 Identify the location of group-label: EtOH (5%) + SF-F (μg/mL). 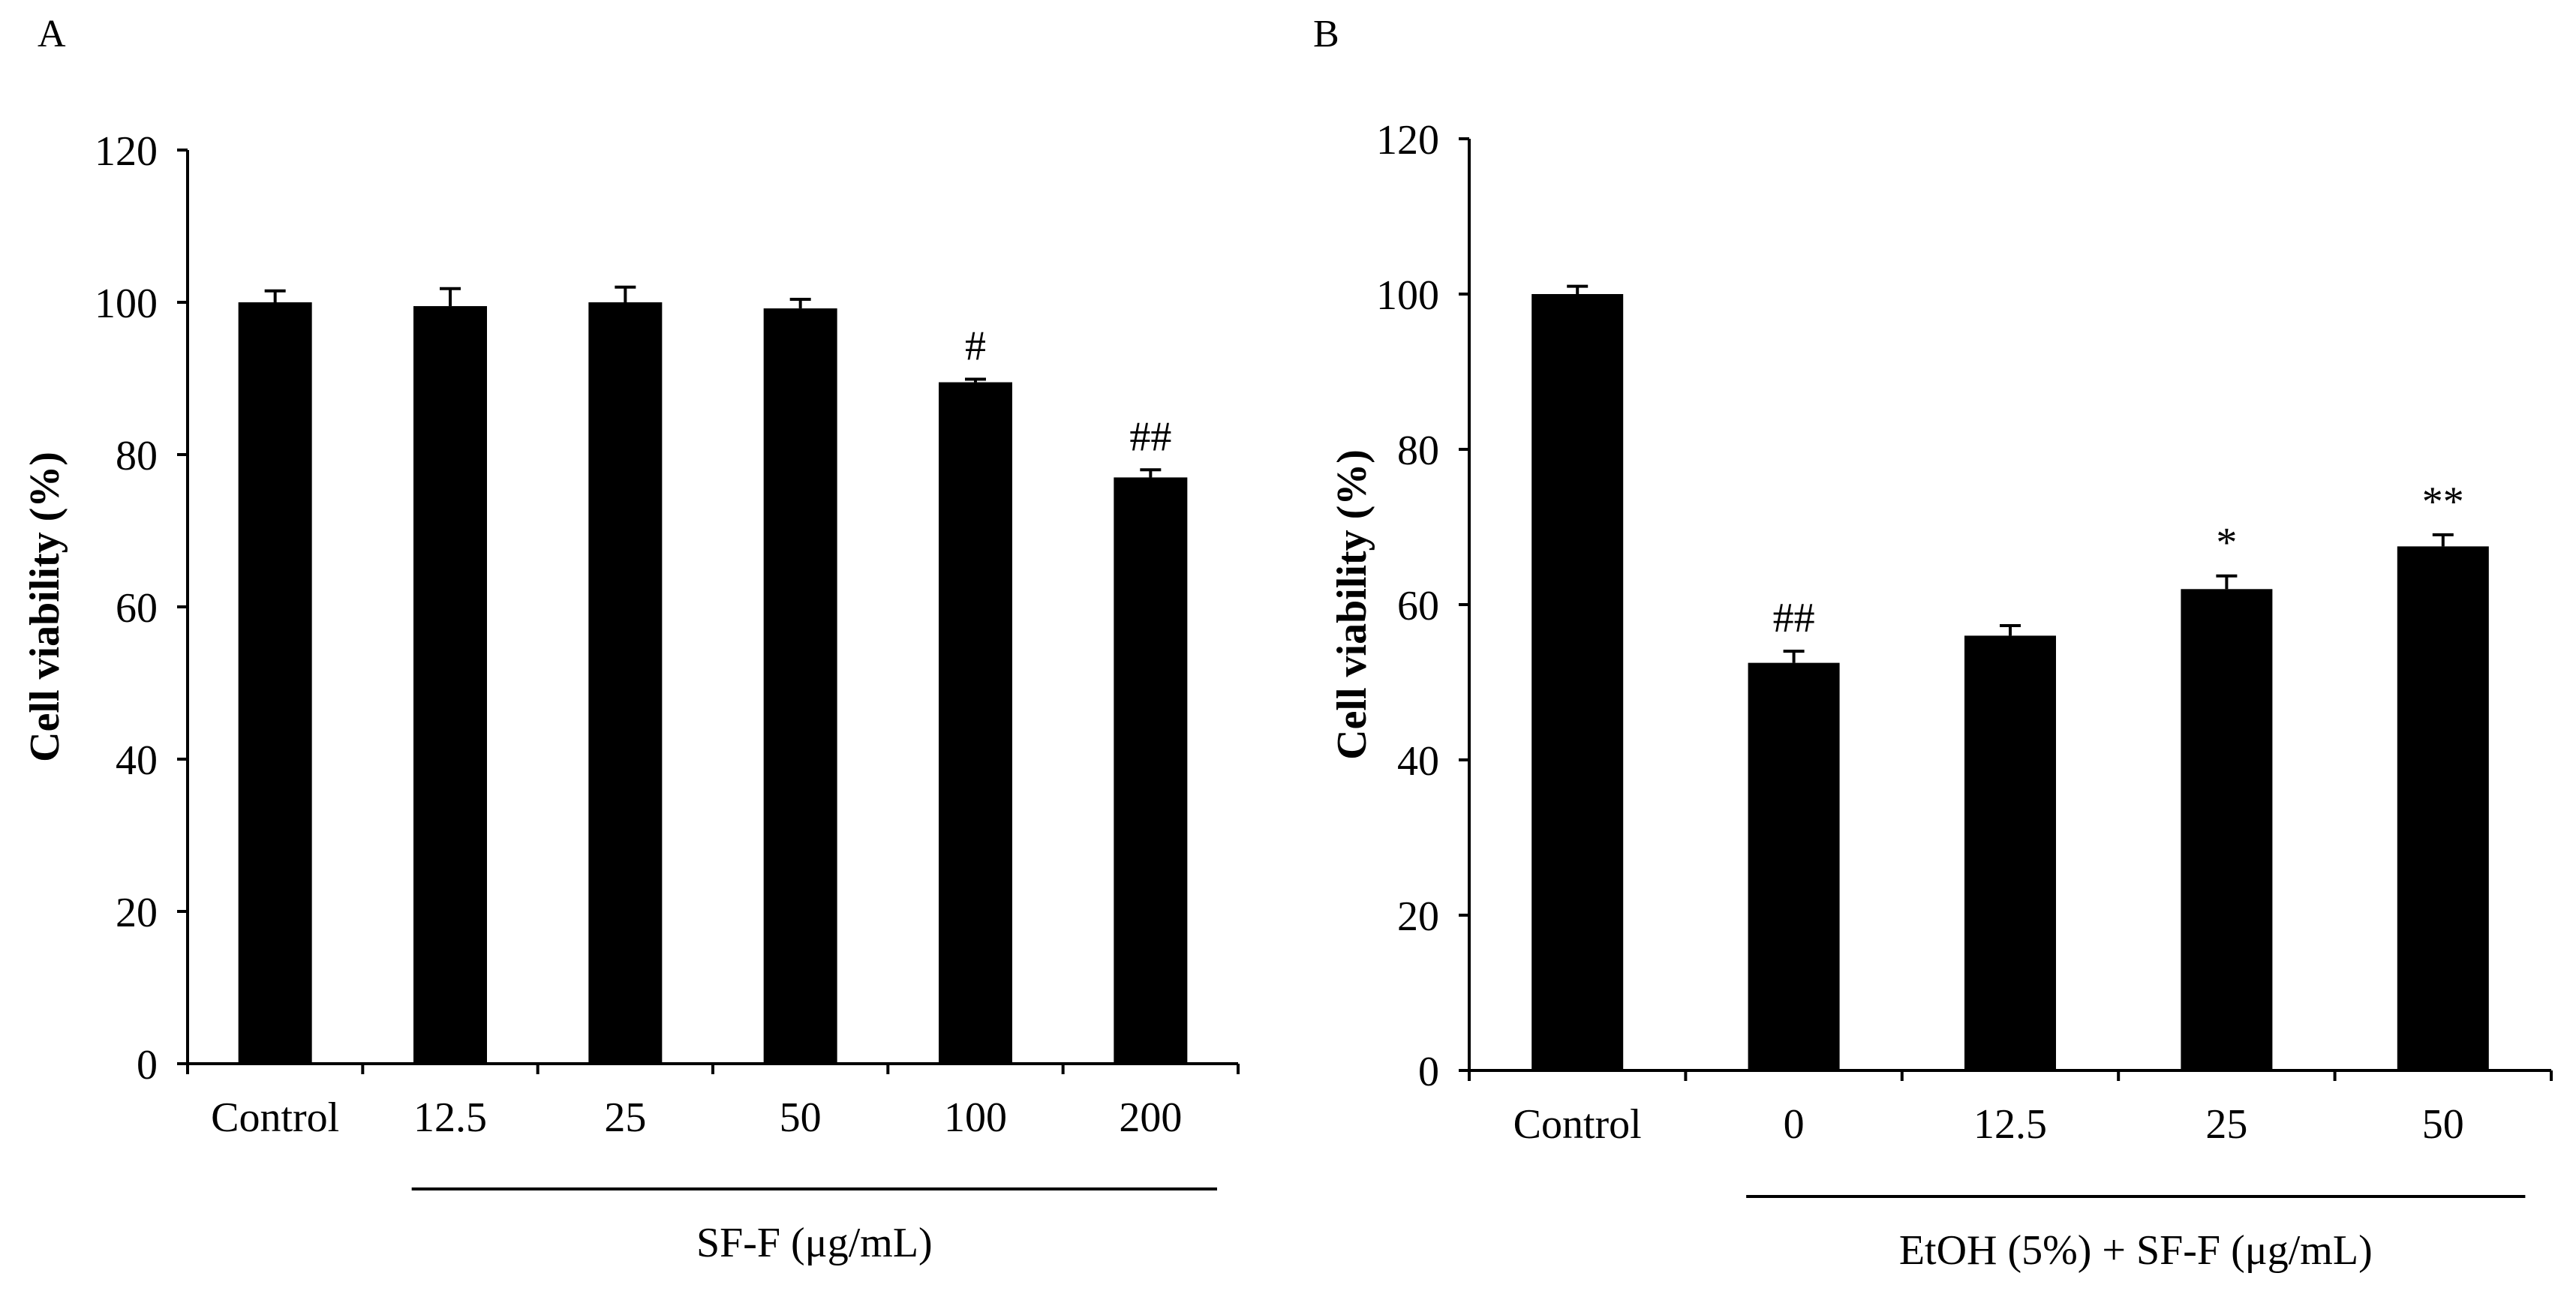
(2136, 1250).